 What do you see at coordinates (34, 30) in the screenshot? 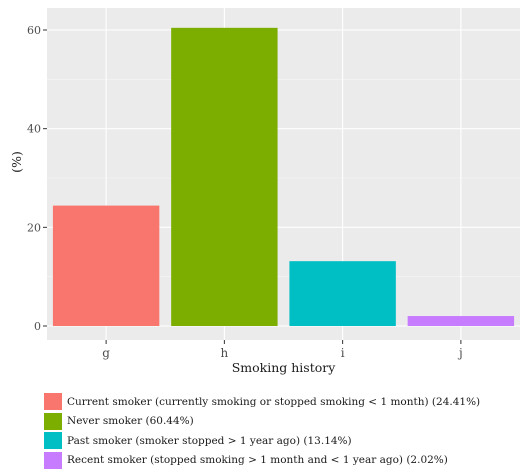
I see `y-tick-label: 60` at bounding box center [34, 30].